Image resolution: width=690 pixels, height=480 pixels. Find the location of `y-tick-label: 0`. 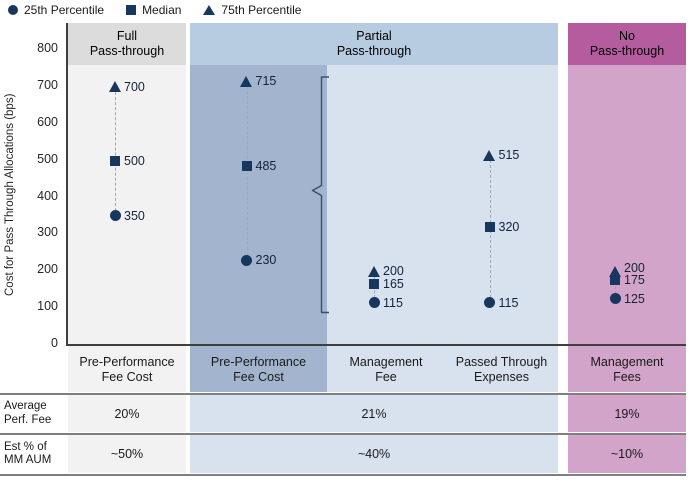

y-tick-label: 0 is located at coordinates (54, 343).